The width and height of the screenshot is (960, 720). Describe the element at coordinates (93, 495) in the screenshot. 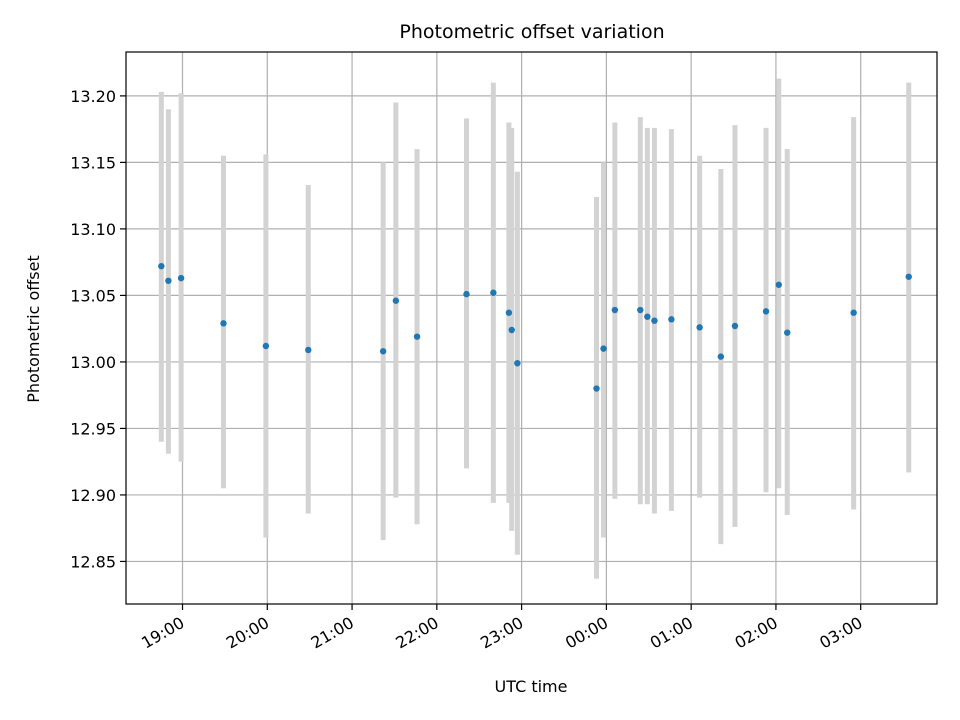

I see `y-tick-label: 12.90` at that location.